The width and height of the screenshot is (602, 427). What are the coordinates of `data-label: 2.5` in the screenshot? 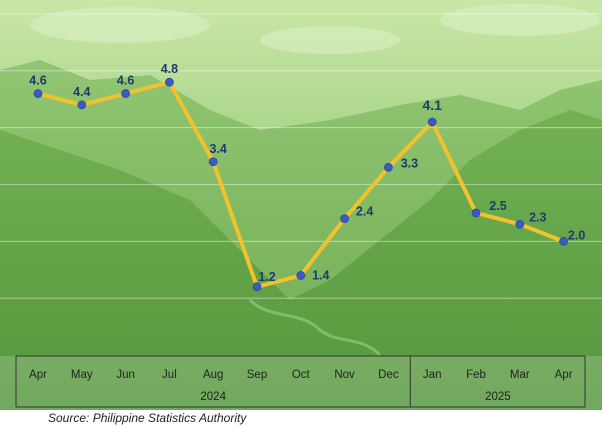 It's located at (497, 206).